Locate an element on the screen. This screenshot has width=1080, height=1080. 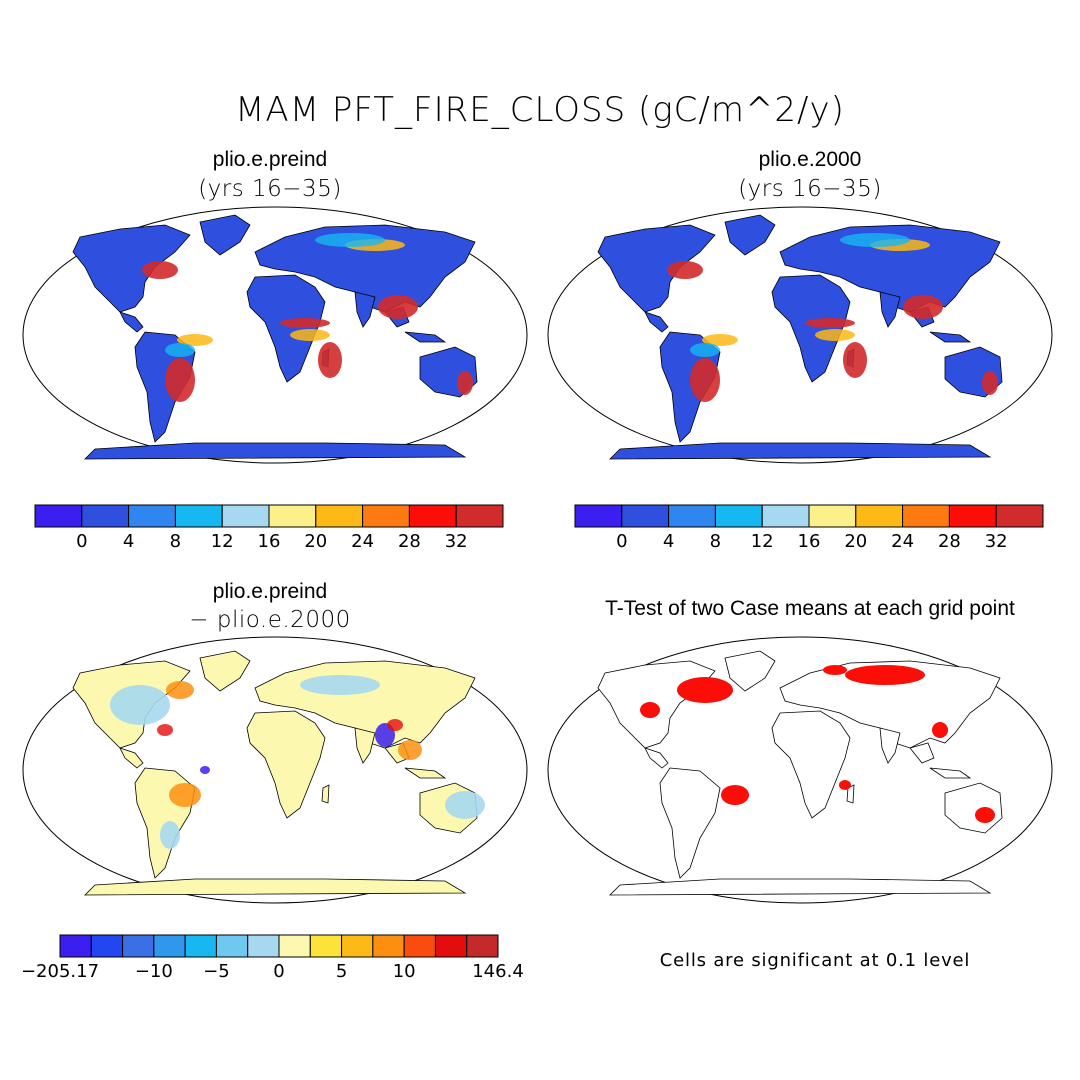
panel1-title: plio.e.preind is located at coordinates (270, 159).